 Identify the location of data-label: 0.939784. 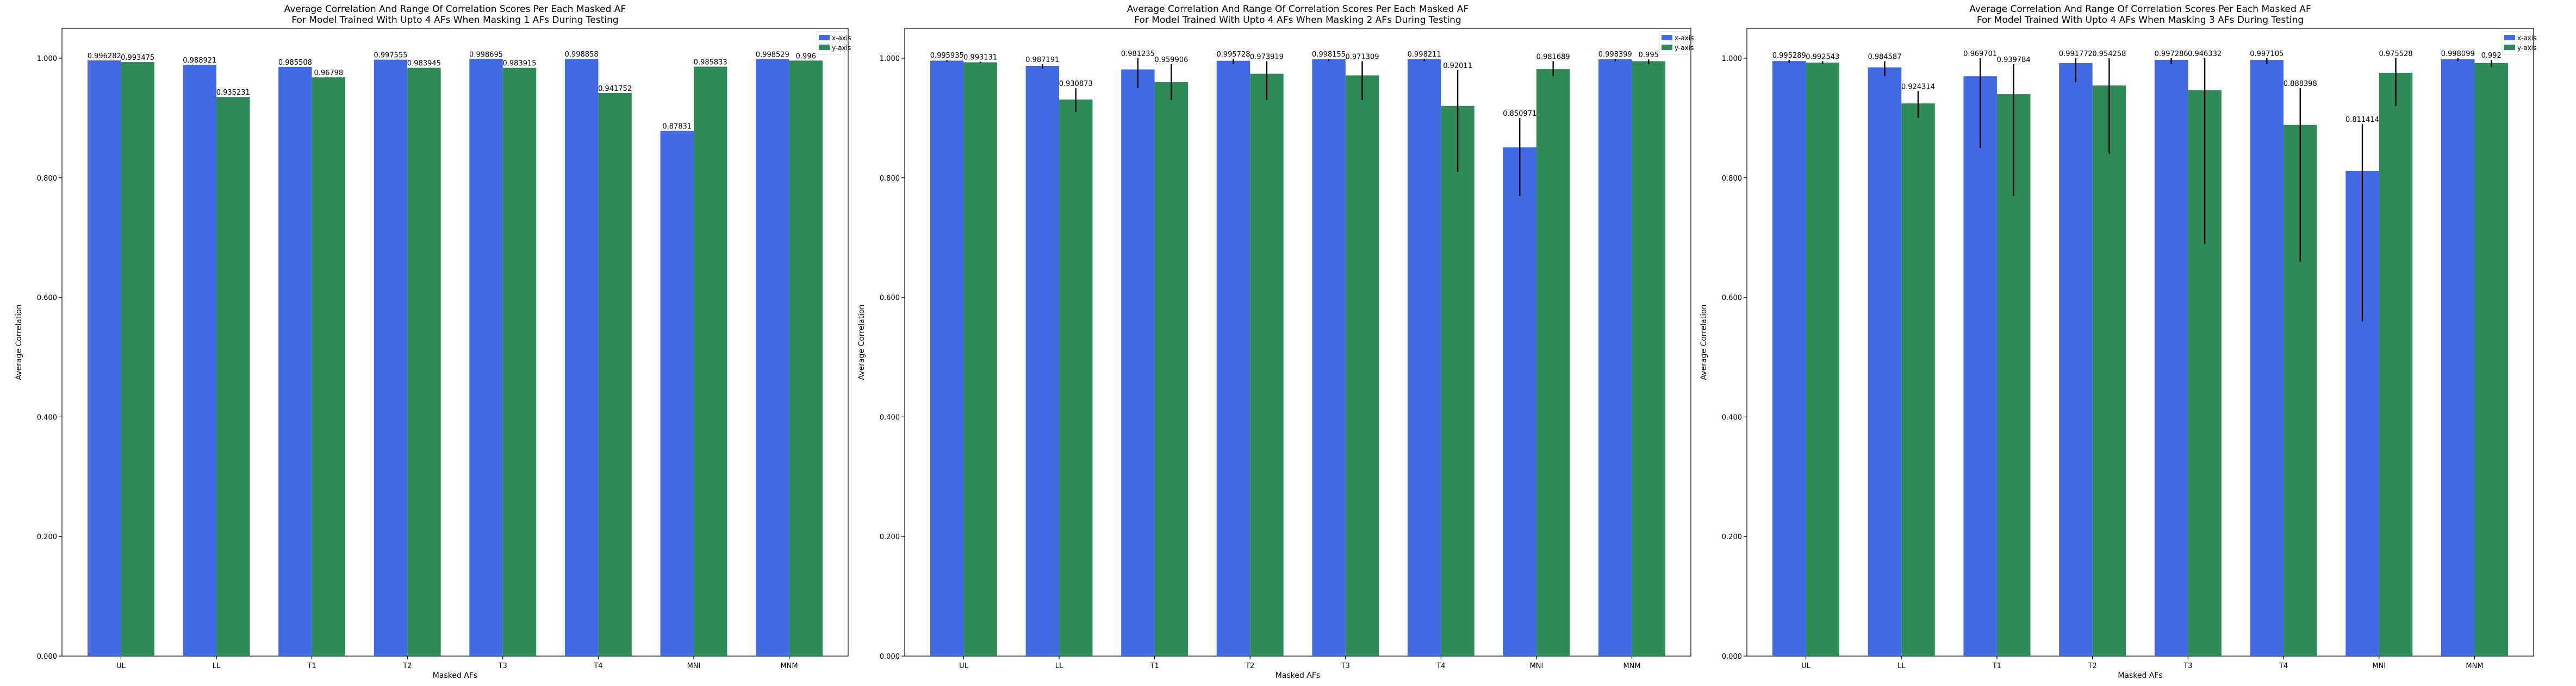
(2014, 60).